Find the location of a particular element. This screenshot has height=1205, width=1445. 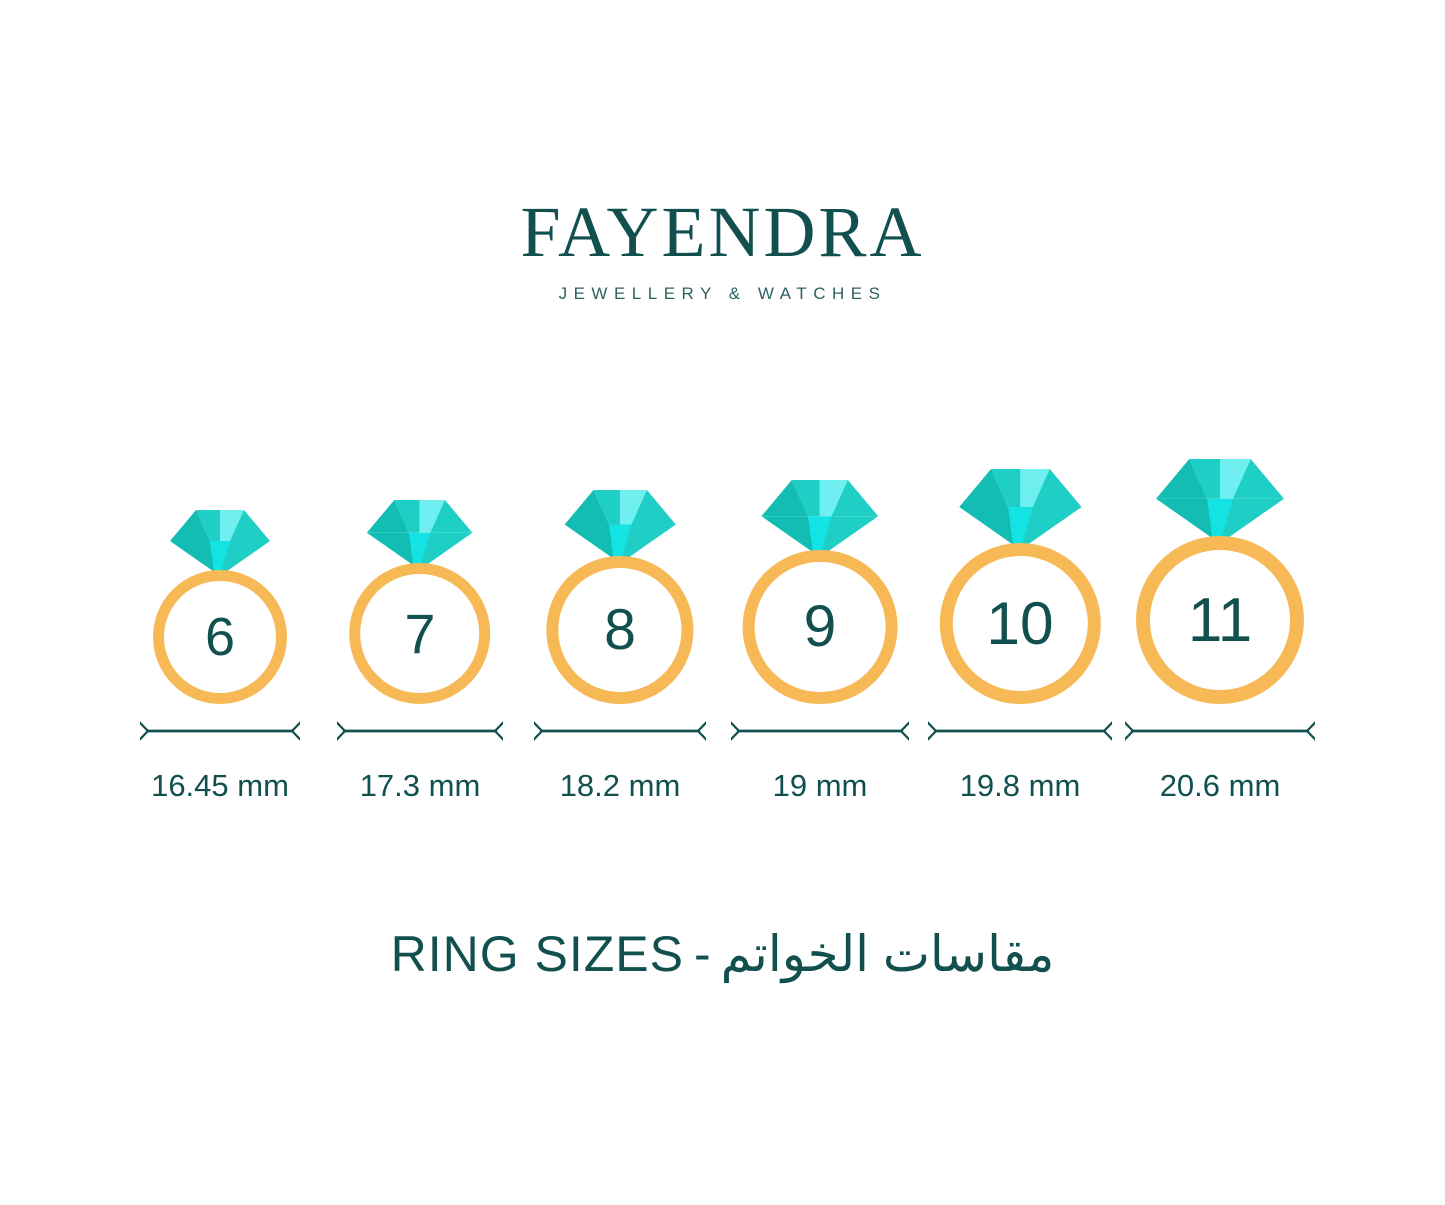

ring-size-number: 7 is located at coordinates (420, 633).